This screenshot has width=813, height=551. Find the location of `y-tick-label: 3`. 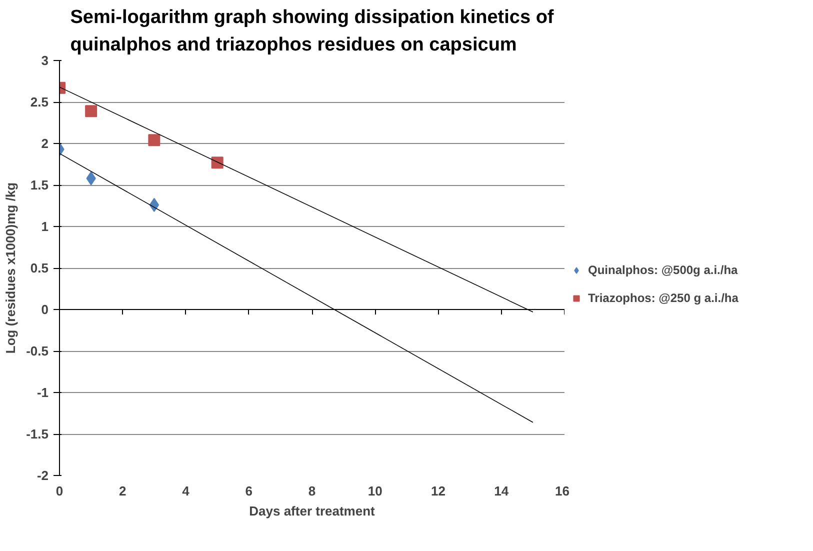

y-tick-label: 3 is located at coordinates (45, 60).